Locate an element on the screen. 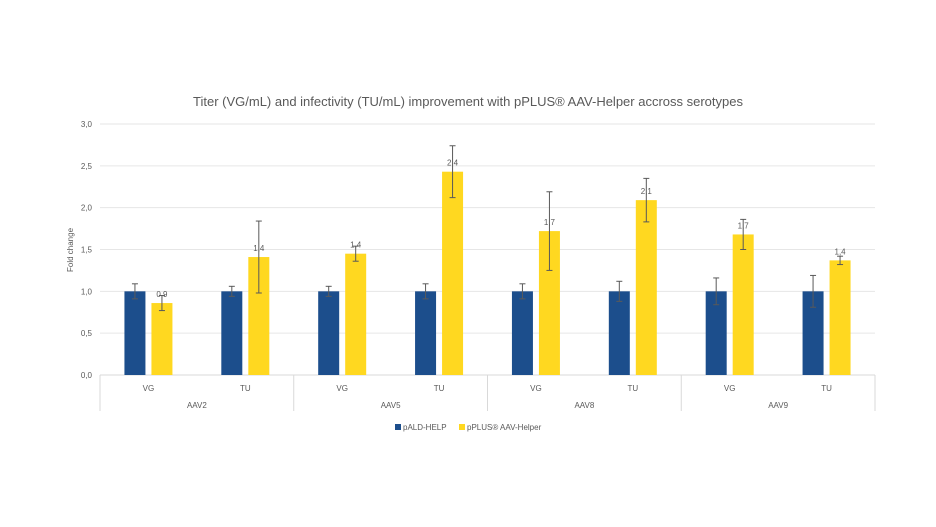 The image size is (936, 527). y-tick-label: 2,0 is located at coordinates (87, 208).